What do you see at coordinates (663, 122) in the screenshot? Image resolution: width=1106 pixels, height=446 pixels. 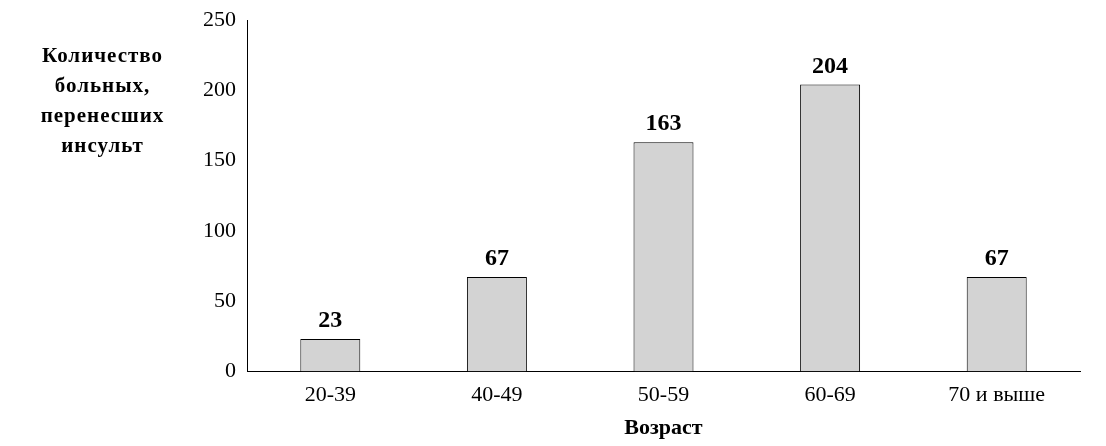 I see `data-label: 163` at bounding box center [663, 122].